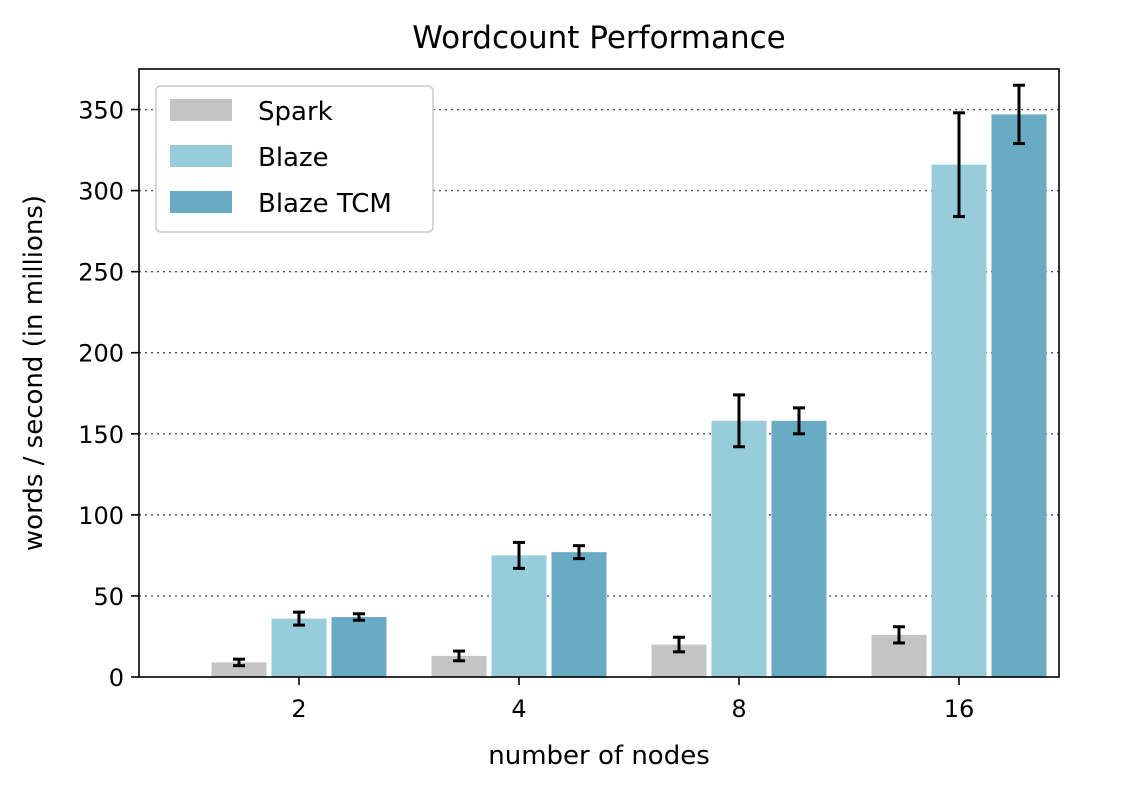 This screenshot has width=1124, height=788. What do you see at coordinates (599, 756) in the screenshot?
I see `x-axis-label: number of nodes` at bounding box center [599, 756].